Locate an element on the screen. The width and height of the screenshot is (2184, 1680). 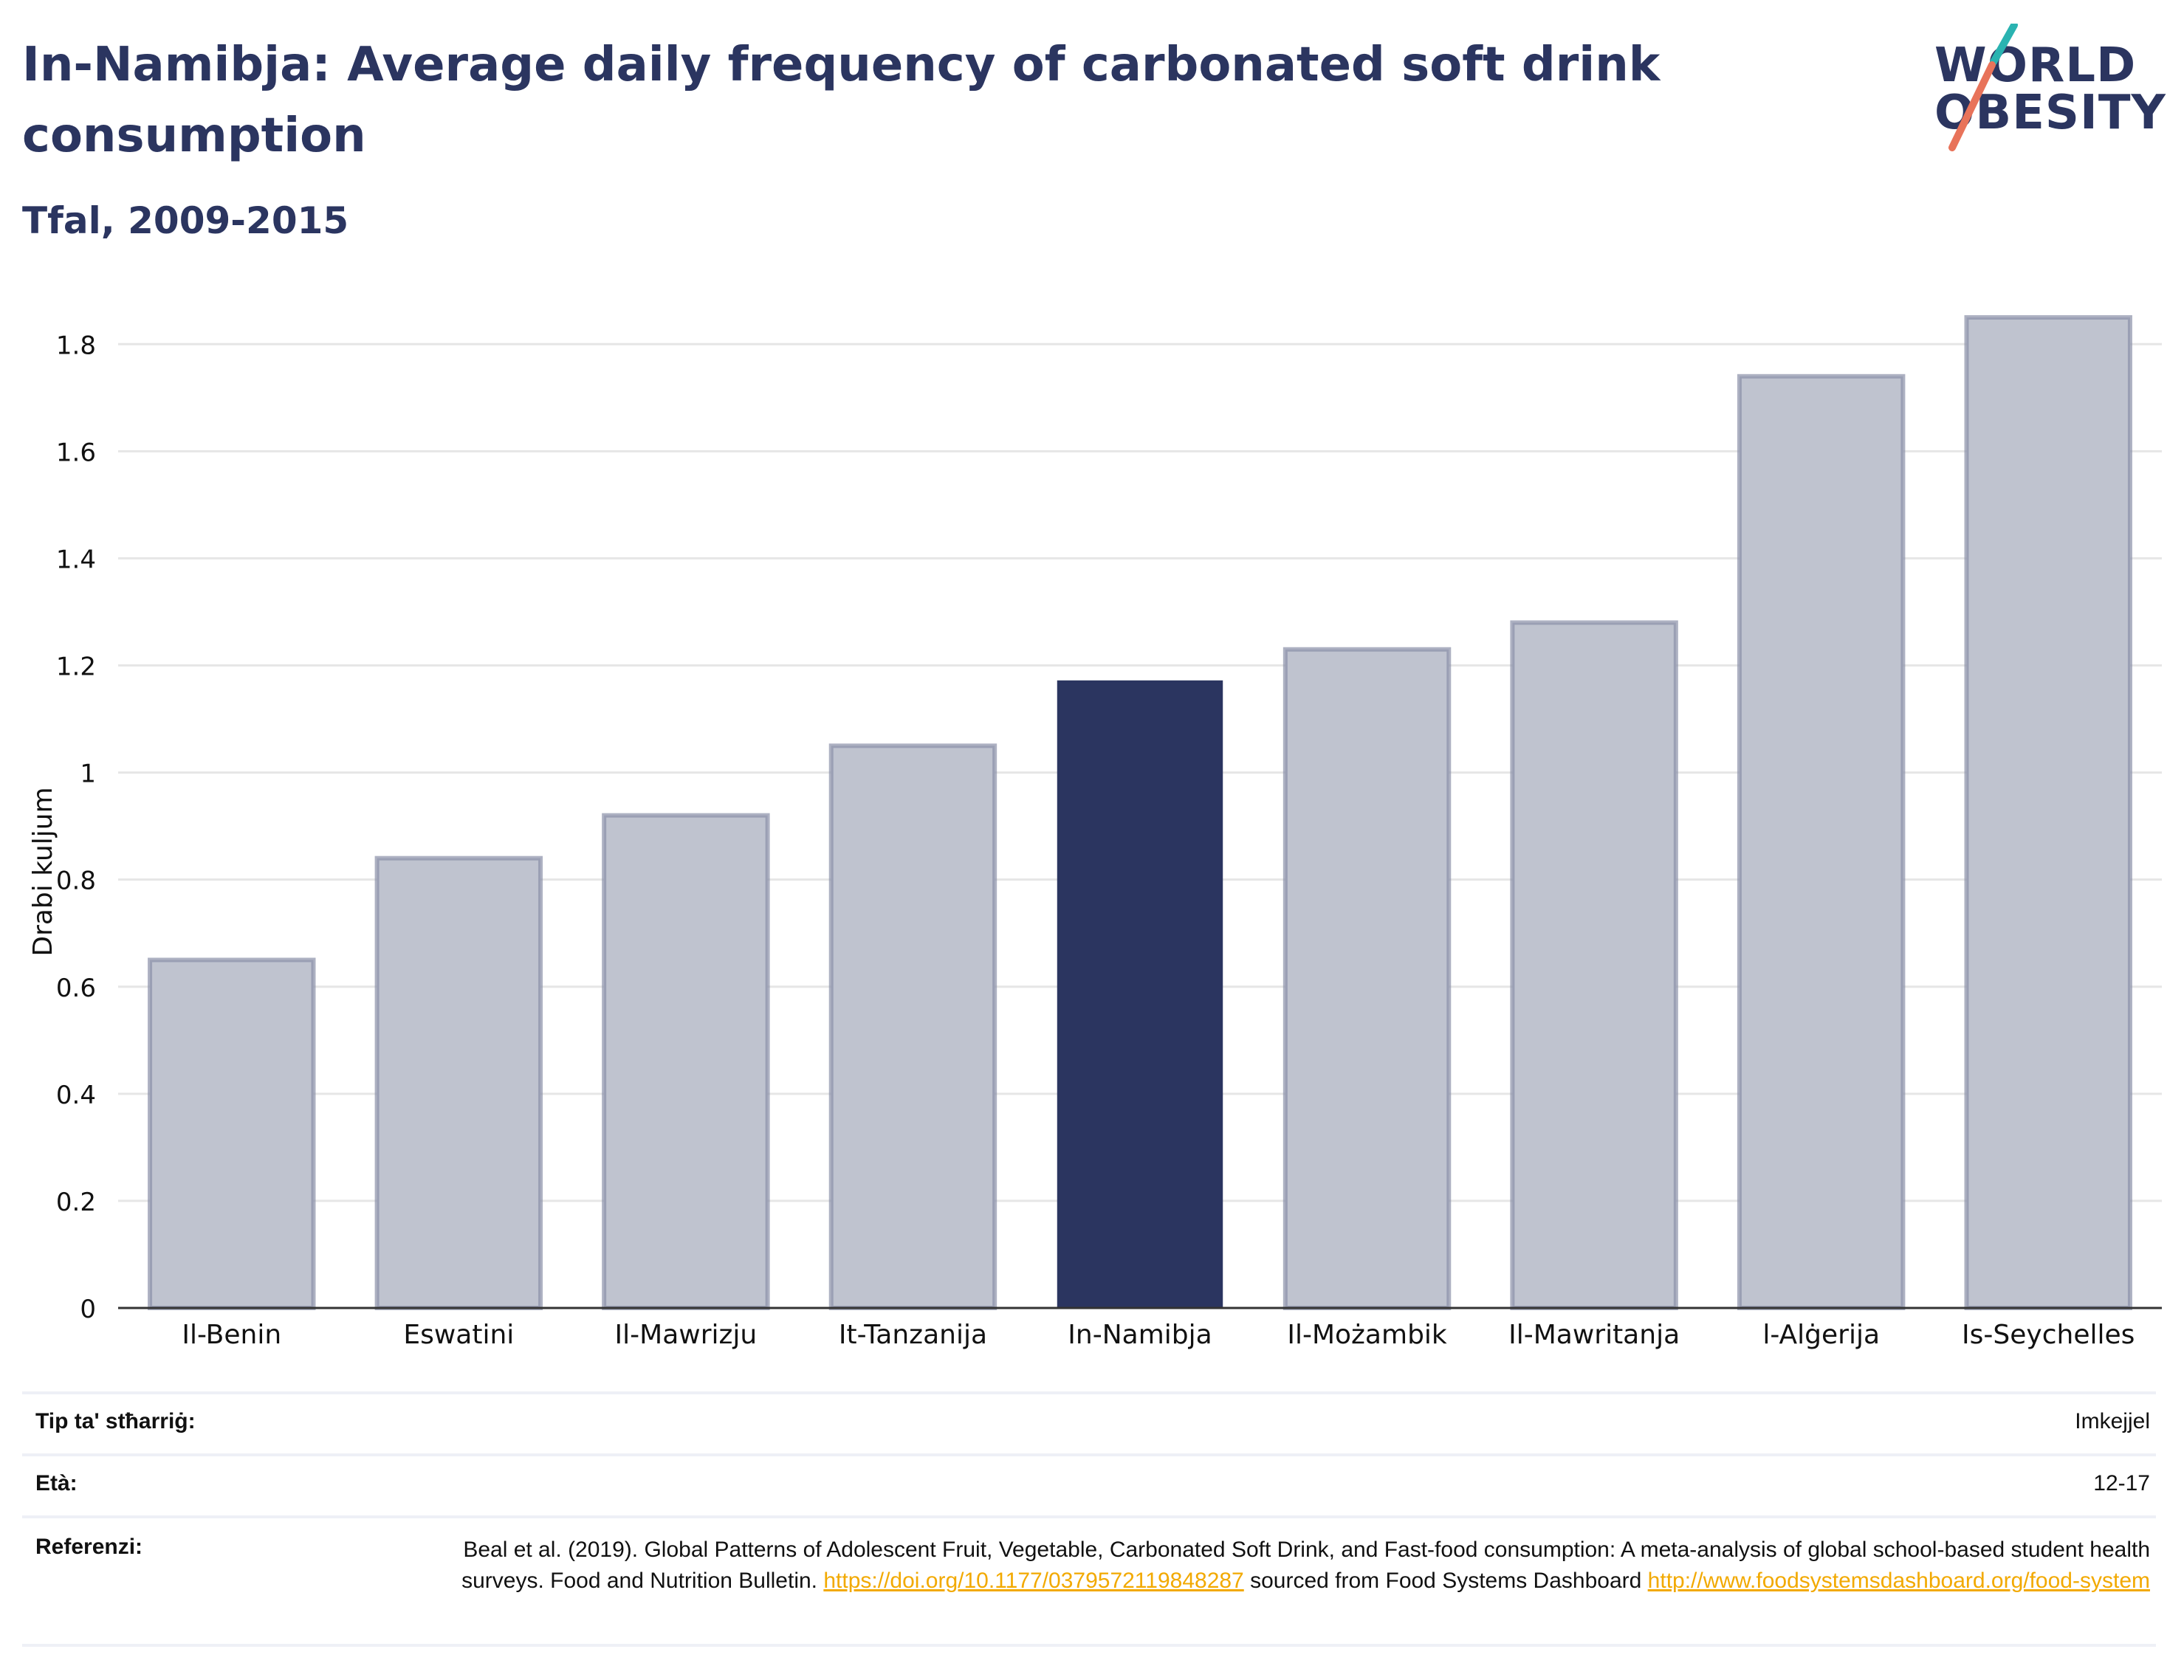
y-tick-label: 0.6 is located at coordinates (76, 989).